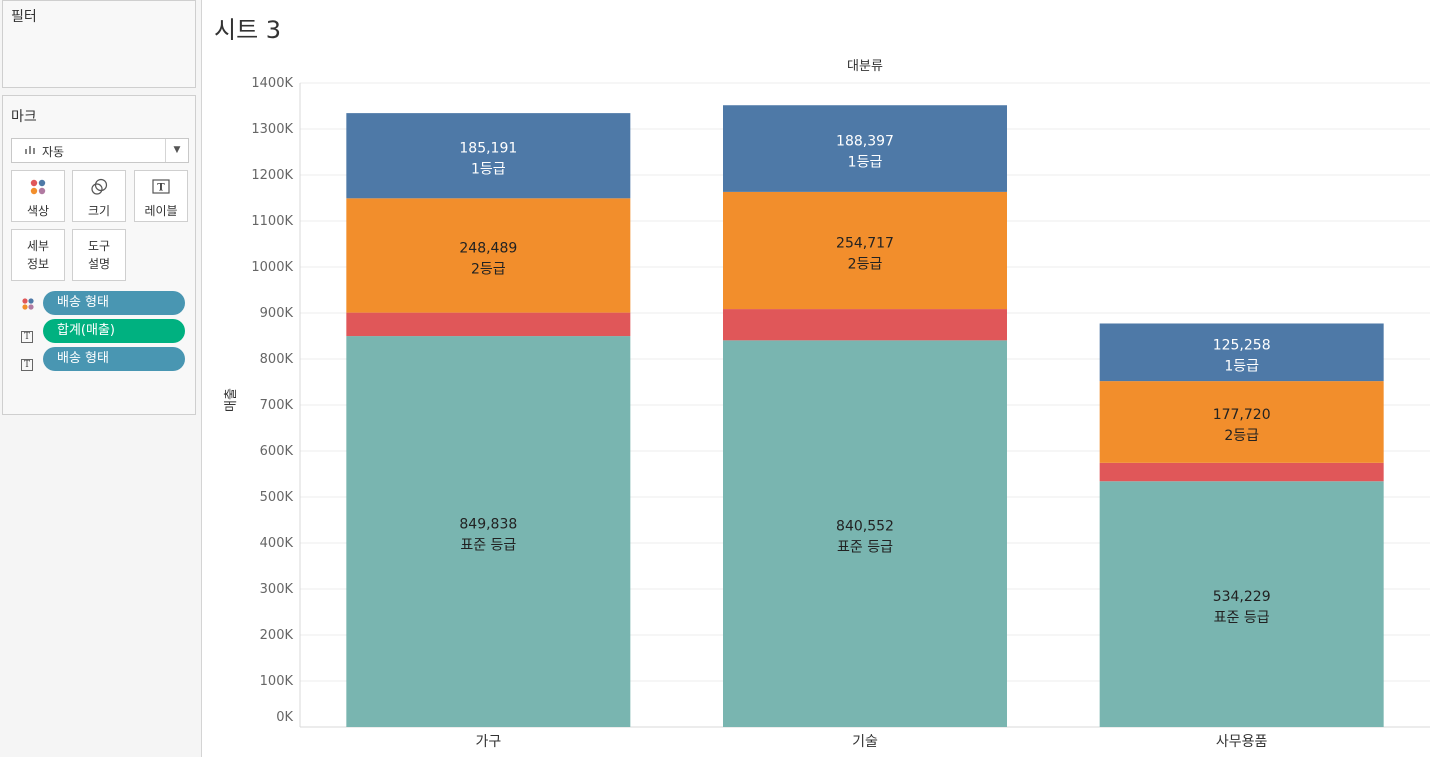 The height and width of the screenshot is (757, 1430). I want to click on color-button-label: 색상, so click(38, 211).